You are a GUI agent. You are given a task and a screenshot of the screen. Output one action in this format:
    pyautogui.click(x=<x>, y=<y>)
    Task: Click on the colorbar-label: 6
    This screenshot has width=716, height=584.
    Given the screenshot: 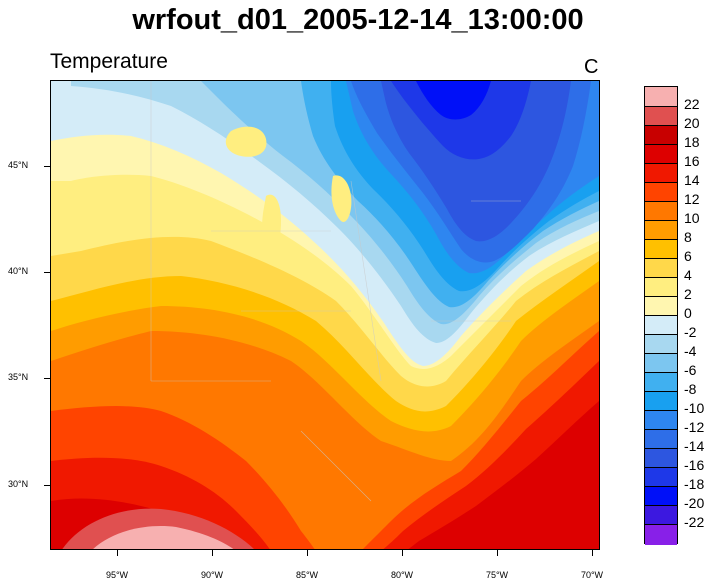 What is the action you would take?
    pyautogui.click(x=688, y=256)
    